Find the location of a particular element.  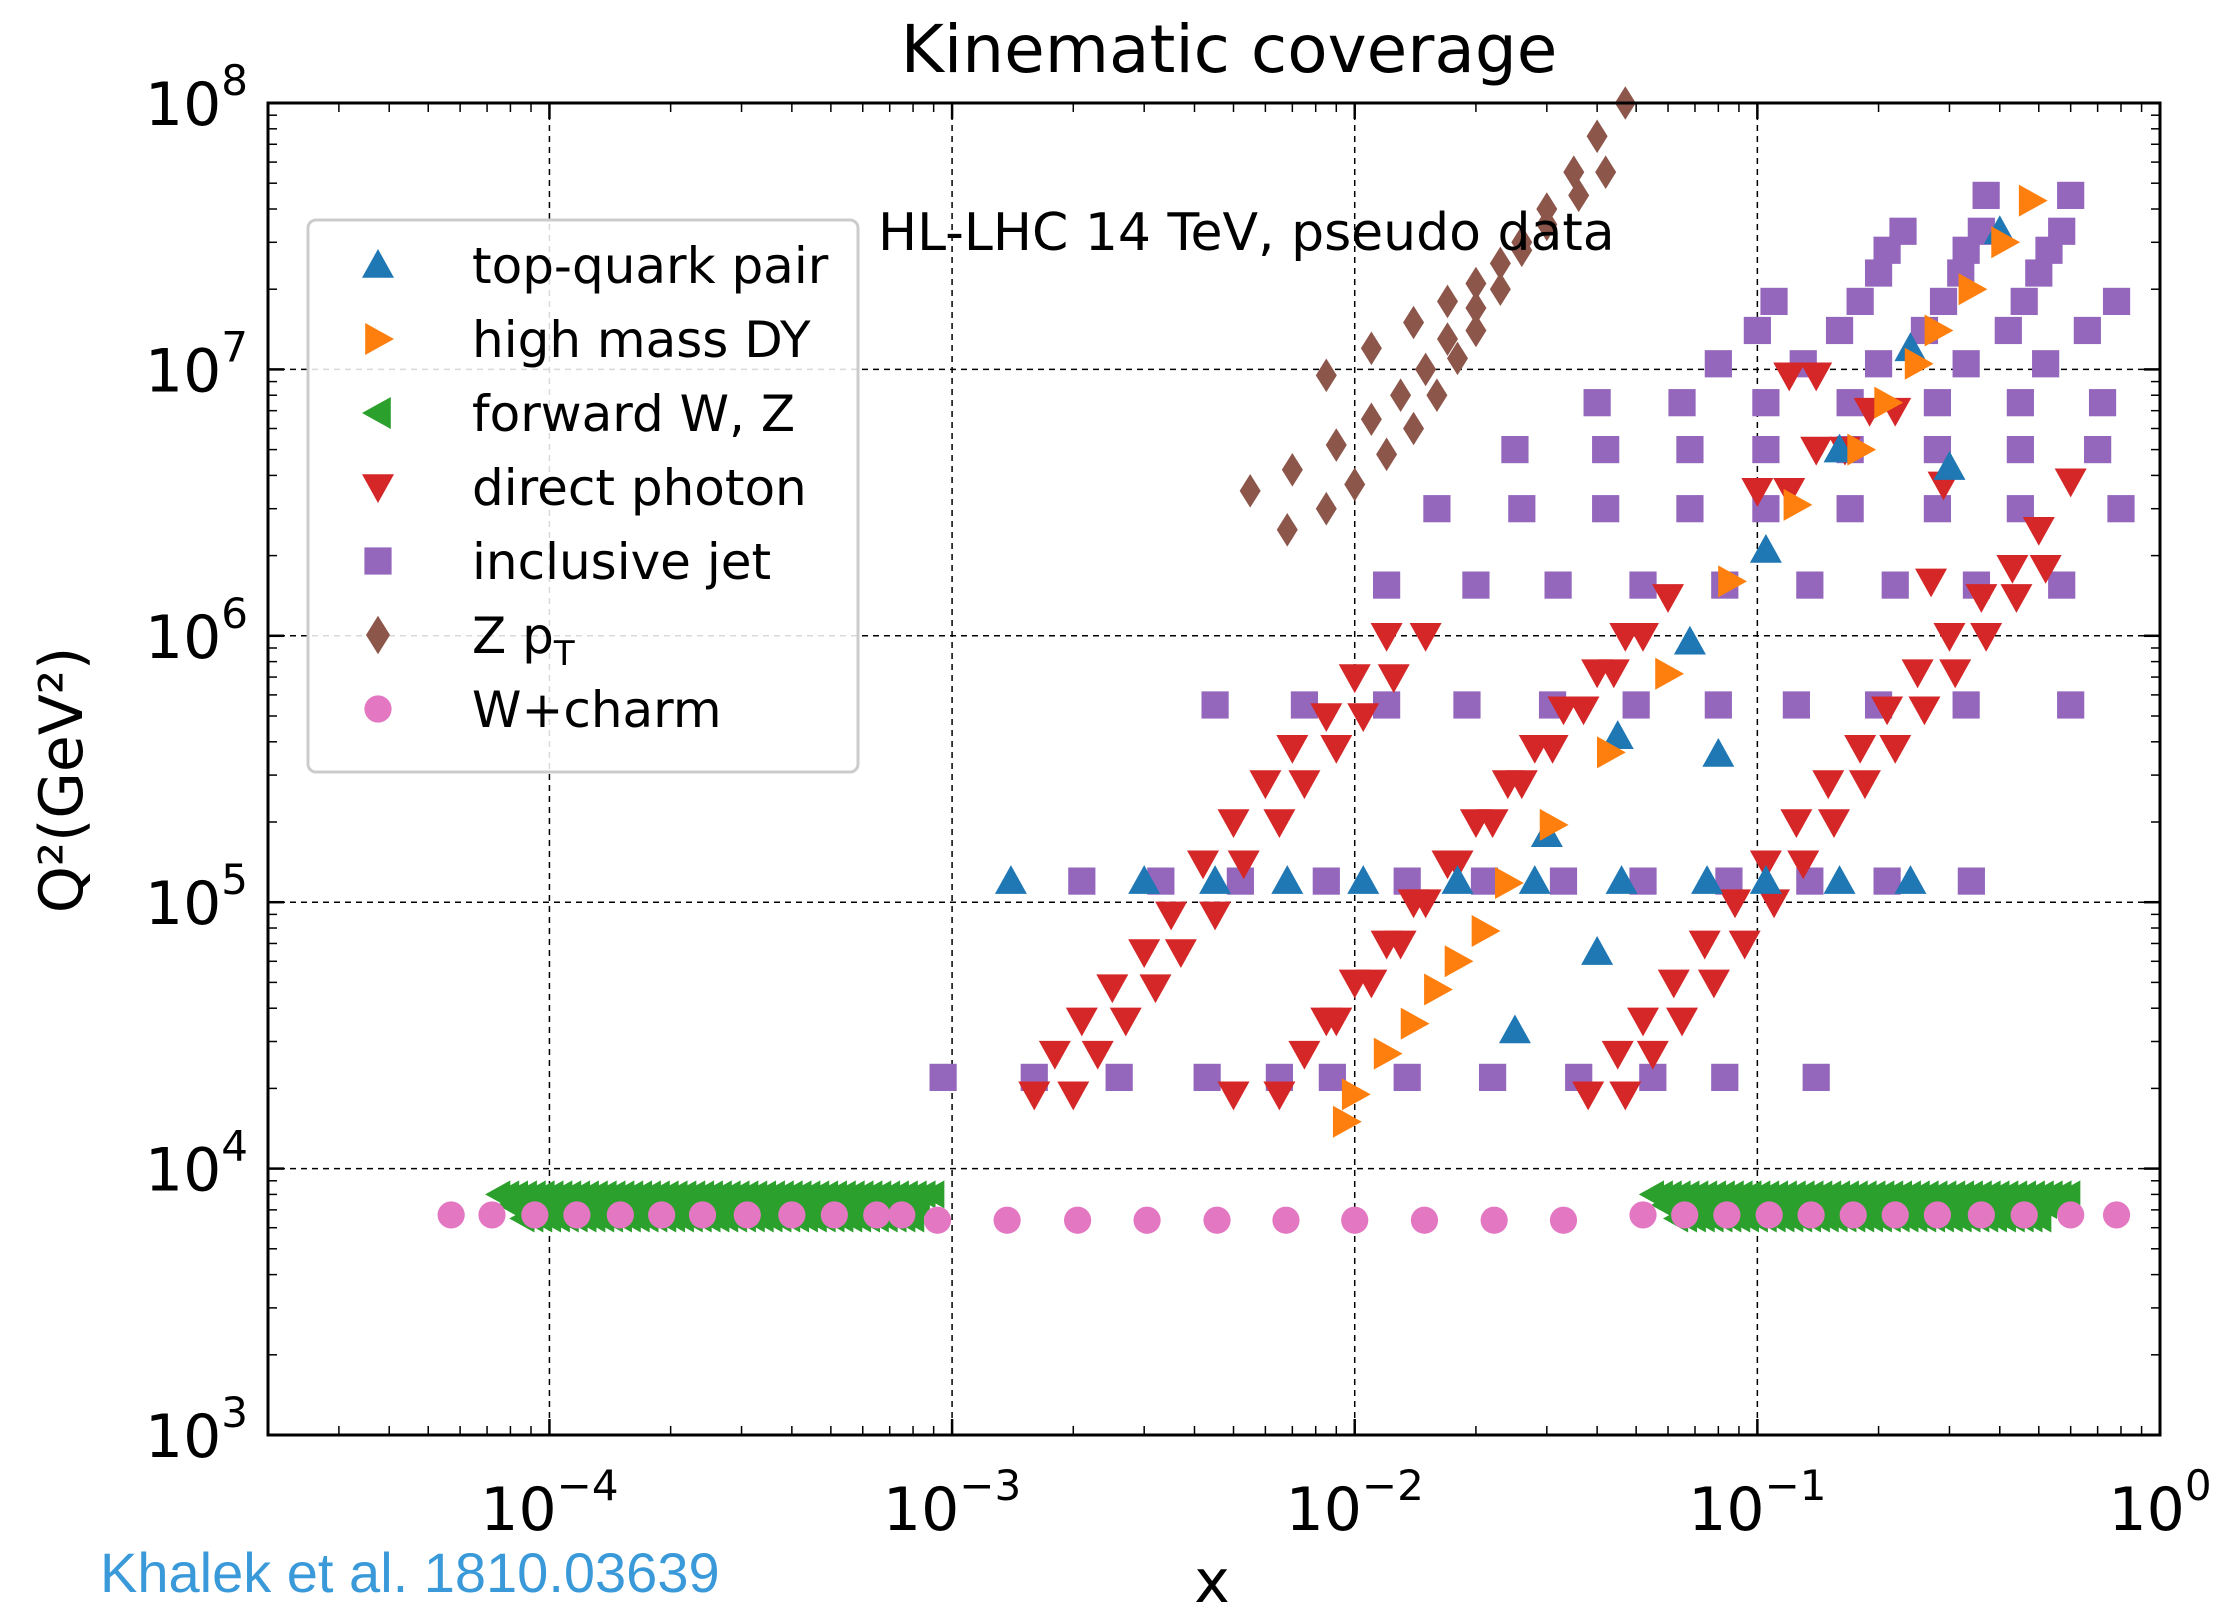

legend-box is located at coordinates (583, 496).